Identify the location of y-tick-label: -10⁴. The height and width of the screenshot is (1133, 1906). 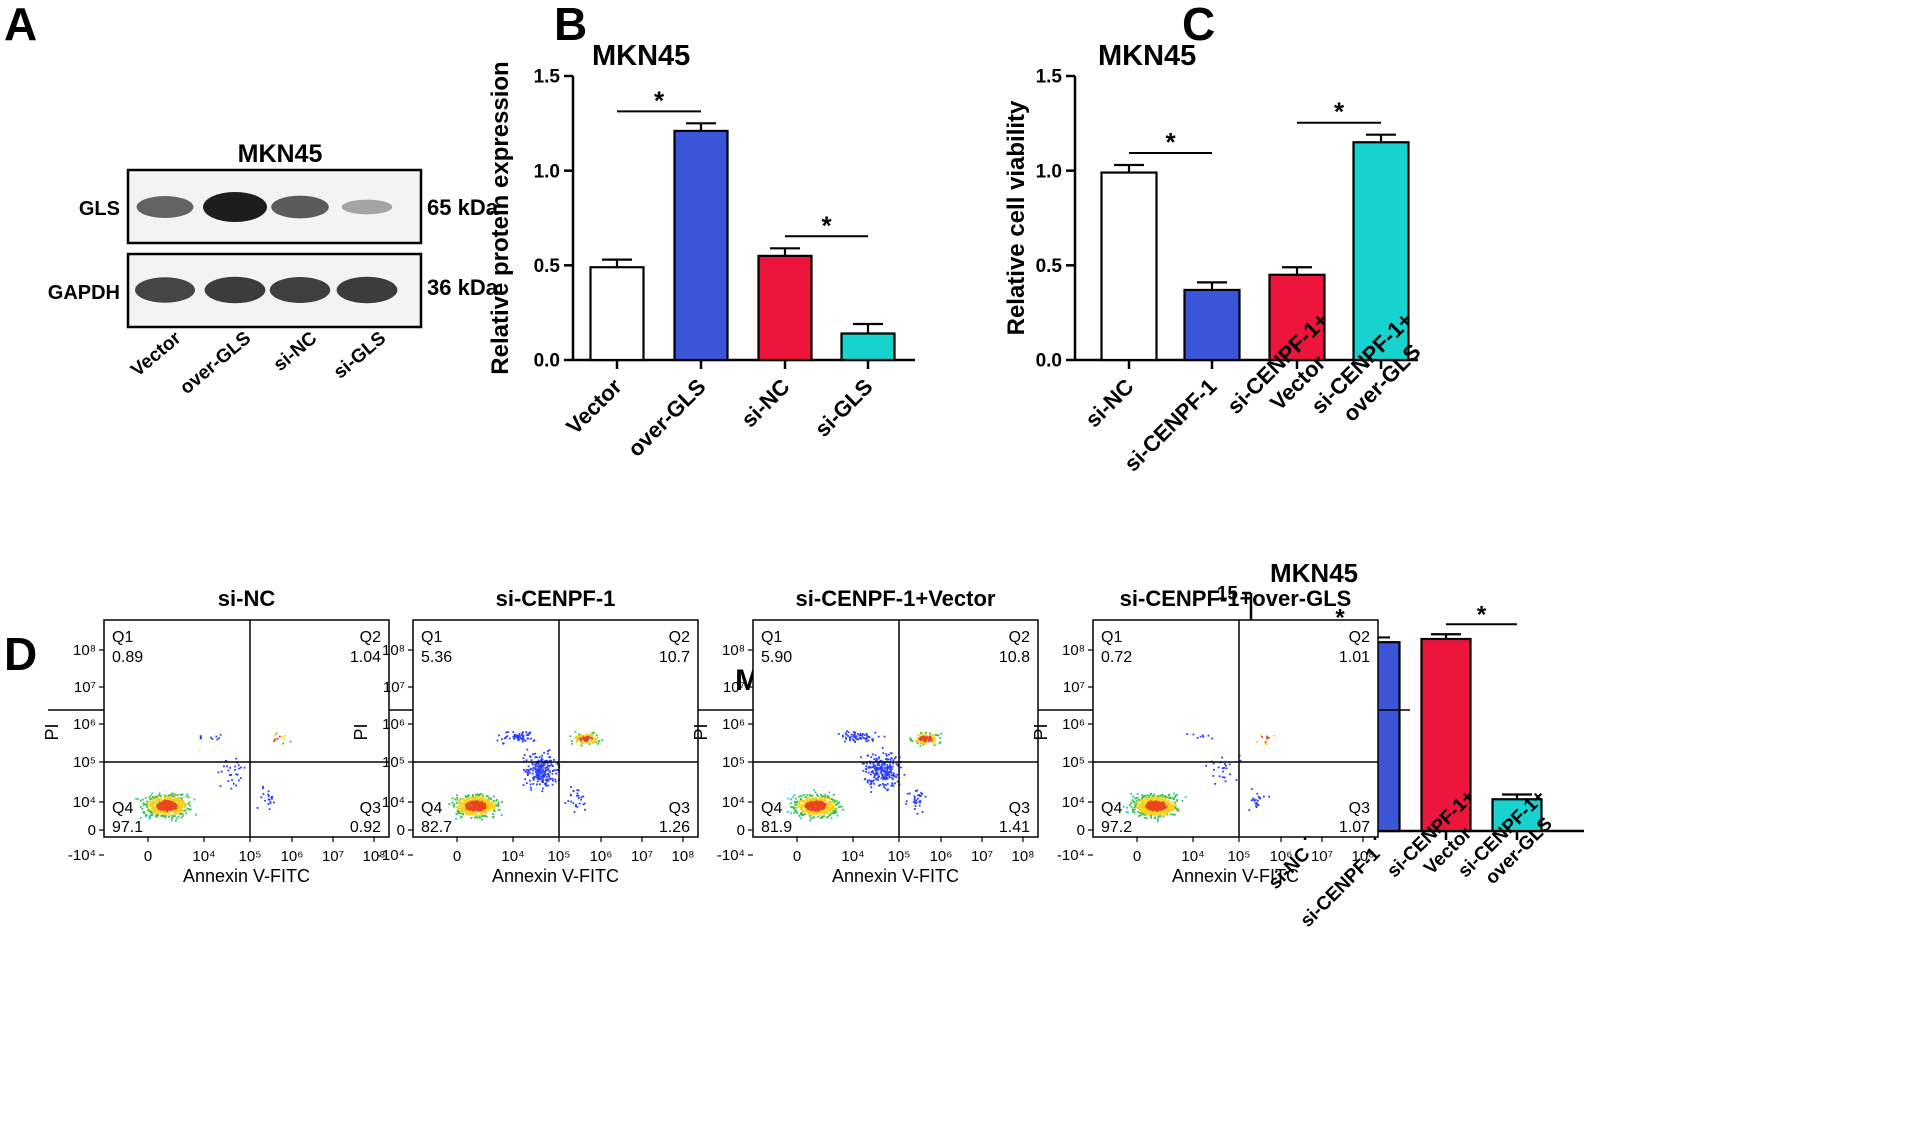
(1071, 855).